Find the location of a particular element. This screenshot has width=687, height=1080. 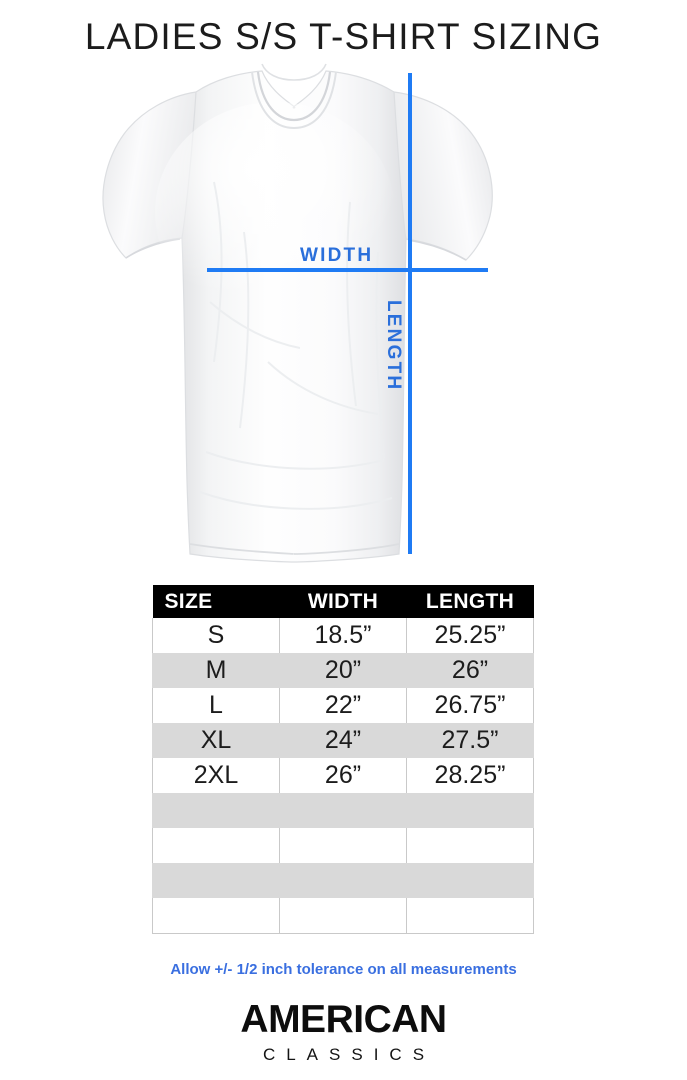

table-row: L 22” 26.75” is located at coordinates (343, 705).